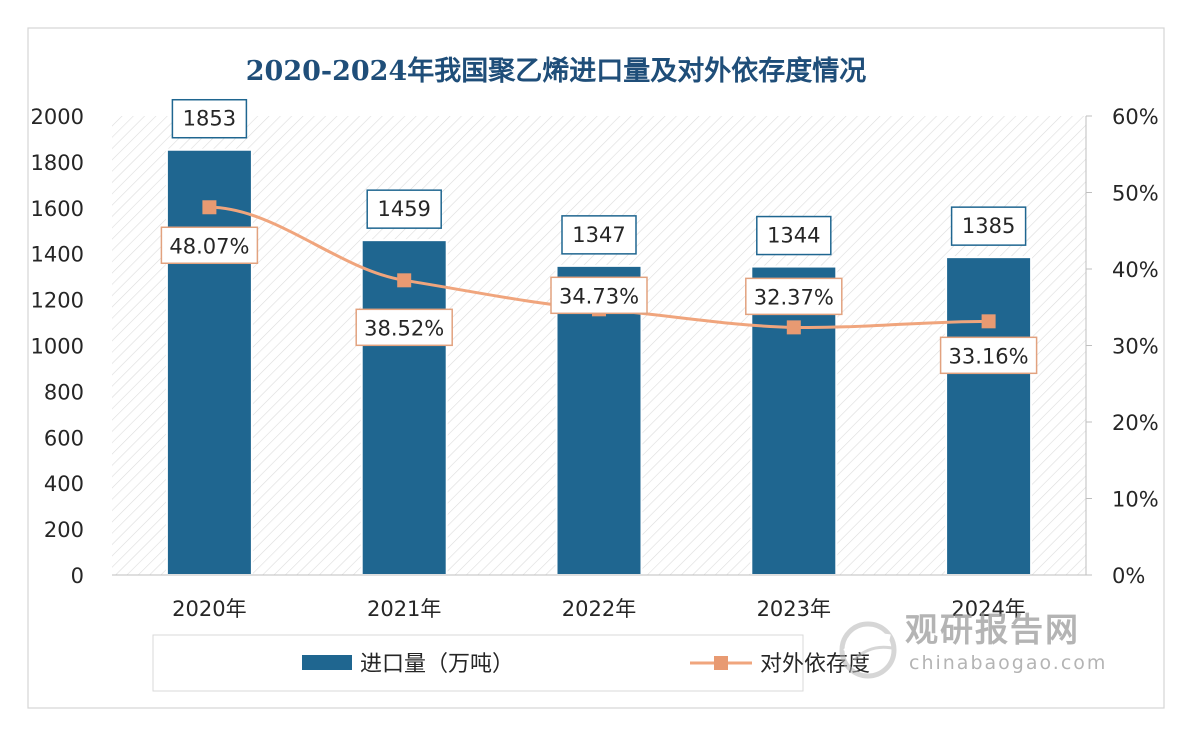 This screenshot has width=1188, height=732. What do you see at coordinates (57, 117) in the screenshot?
I see `y-left-tick-label: 2000` at bounding box center [57, 117].